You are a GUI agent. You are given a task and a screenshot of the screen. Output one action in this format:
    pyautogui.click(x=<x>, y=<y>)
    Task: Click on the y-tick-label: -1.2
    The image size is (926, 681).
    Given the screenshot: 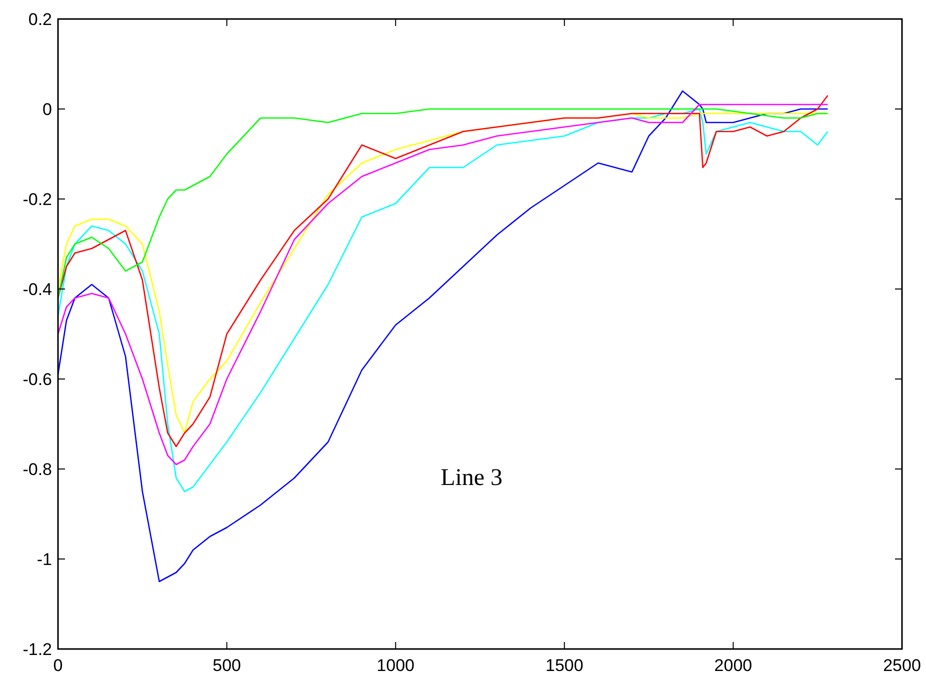 What is the action you would take?
    pyautogui.click(x=37, y=649)
    